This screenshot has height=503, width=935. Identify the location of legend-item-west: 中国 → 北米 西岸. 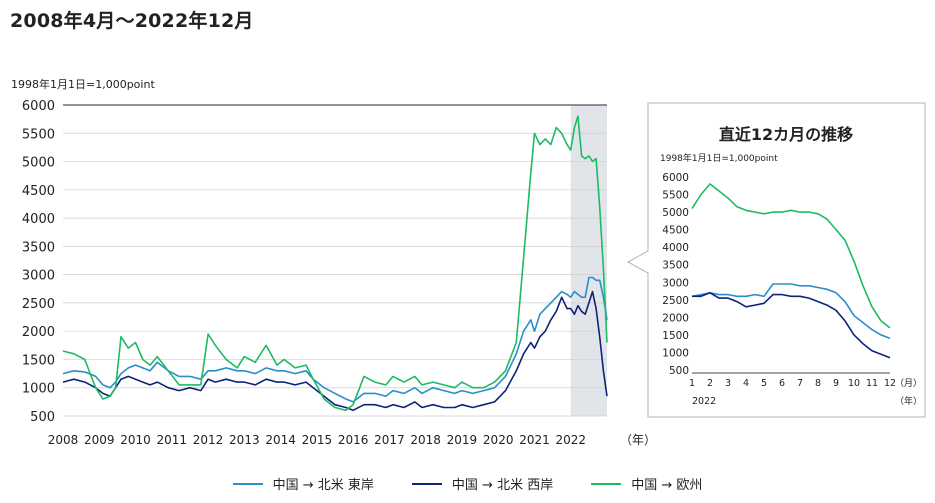
(482, 483).